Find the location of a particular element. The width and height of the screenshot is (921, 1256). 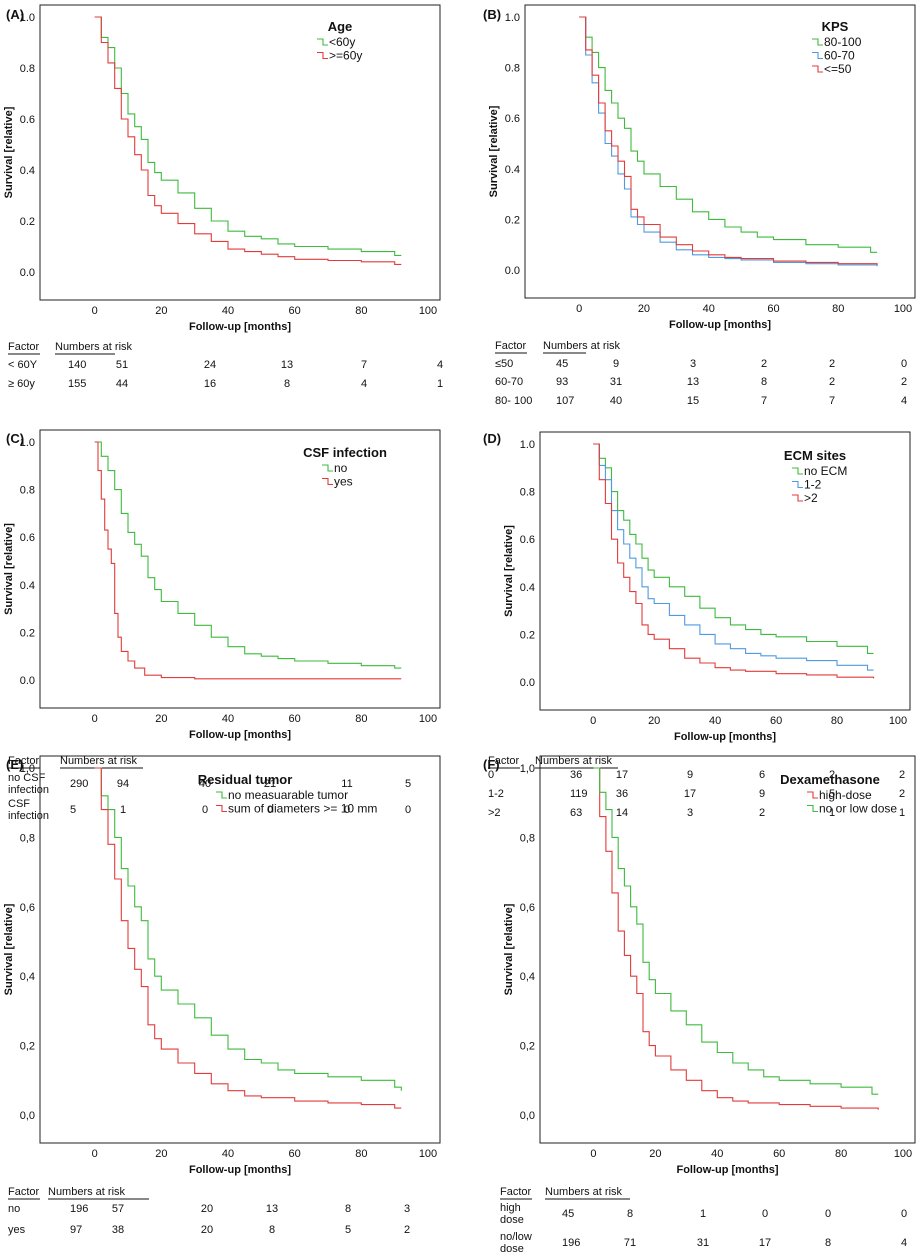

x-tick-label: 60 is located at coordinates (295, 311).